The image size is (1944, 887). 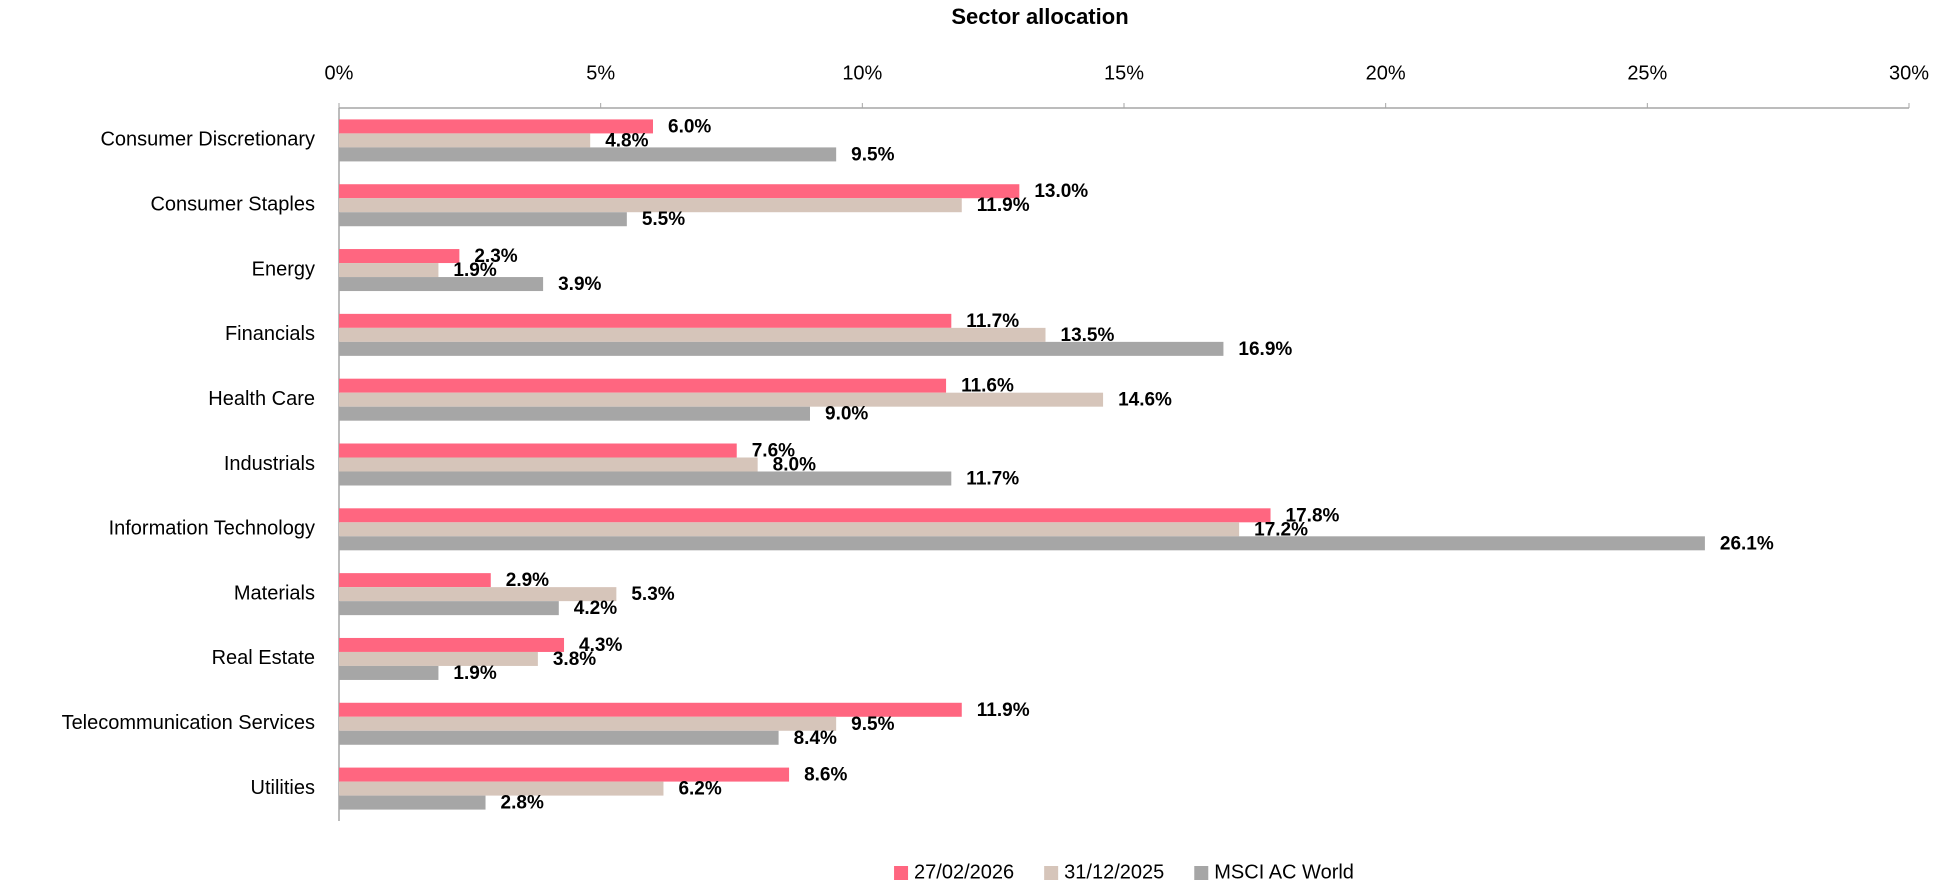 I want to click on y-tick-label: Consumer Discretionary, so click(x=207, y=140).